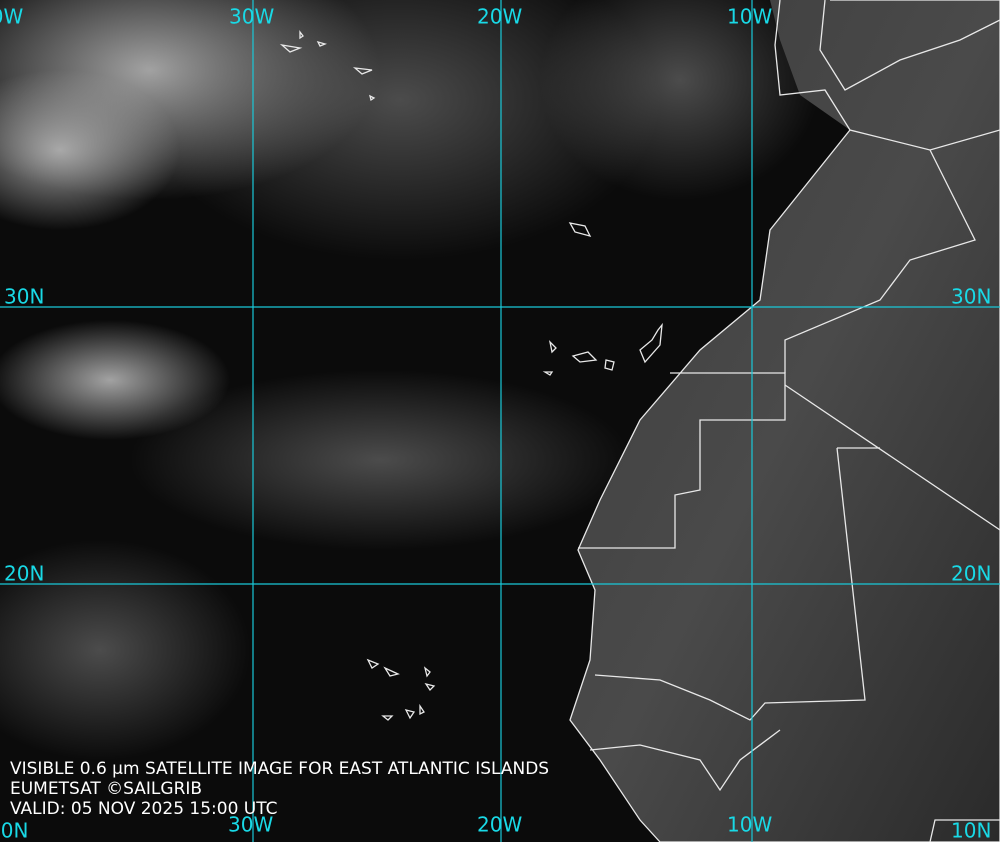  I want to click on grid-label: 40W, so click(11, 17).